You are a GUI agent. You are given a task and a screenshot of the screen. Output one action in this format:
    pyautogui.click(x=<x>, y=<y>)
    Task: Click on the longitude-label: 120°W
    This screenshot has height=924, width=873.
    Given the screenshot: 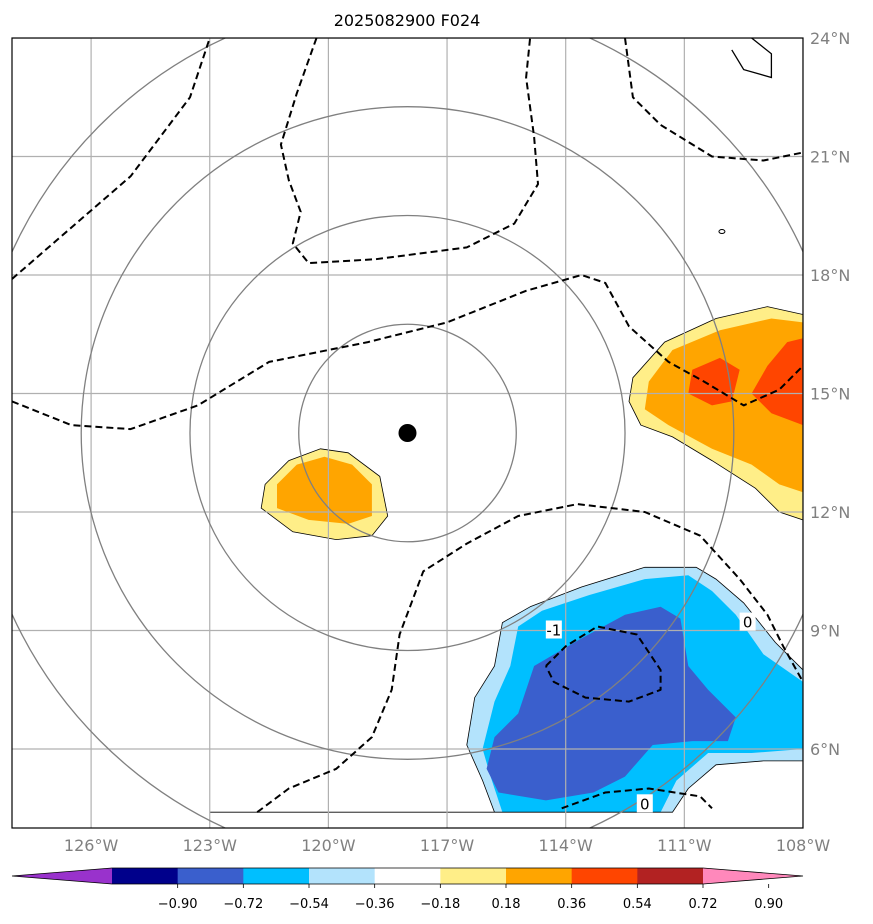 What is the action you would take?
    pyautogui.click(x=328, y=845)
    